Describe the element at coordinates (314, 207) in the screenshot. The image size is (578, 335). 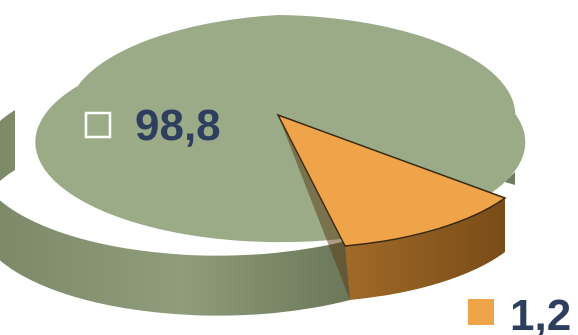
I see `slice-small-edge` at that location.